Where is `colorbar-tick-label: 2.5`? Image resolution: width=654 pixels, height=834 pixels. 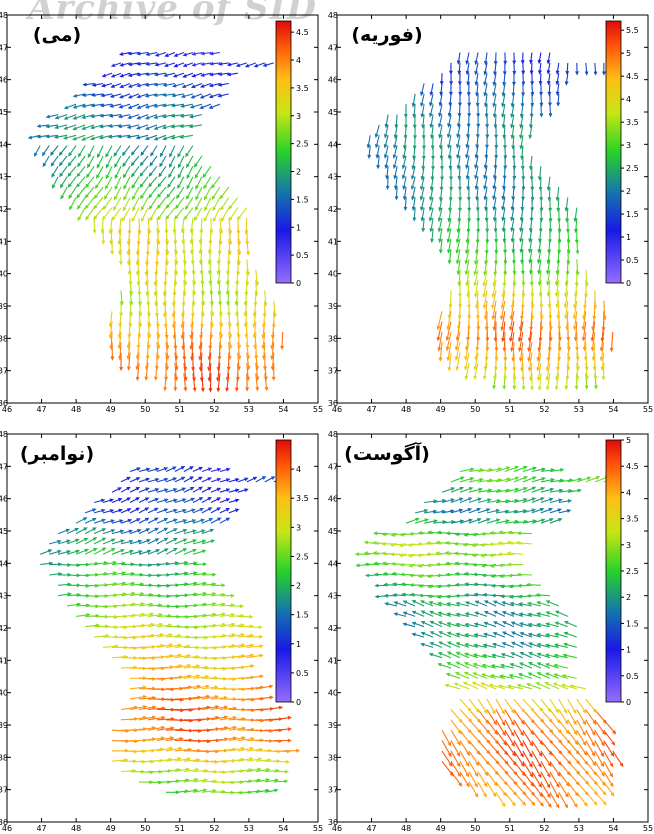 colorbar-tick-label: 2.5 is located at coordinates (632, 571).